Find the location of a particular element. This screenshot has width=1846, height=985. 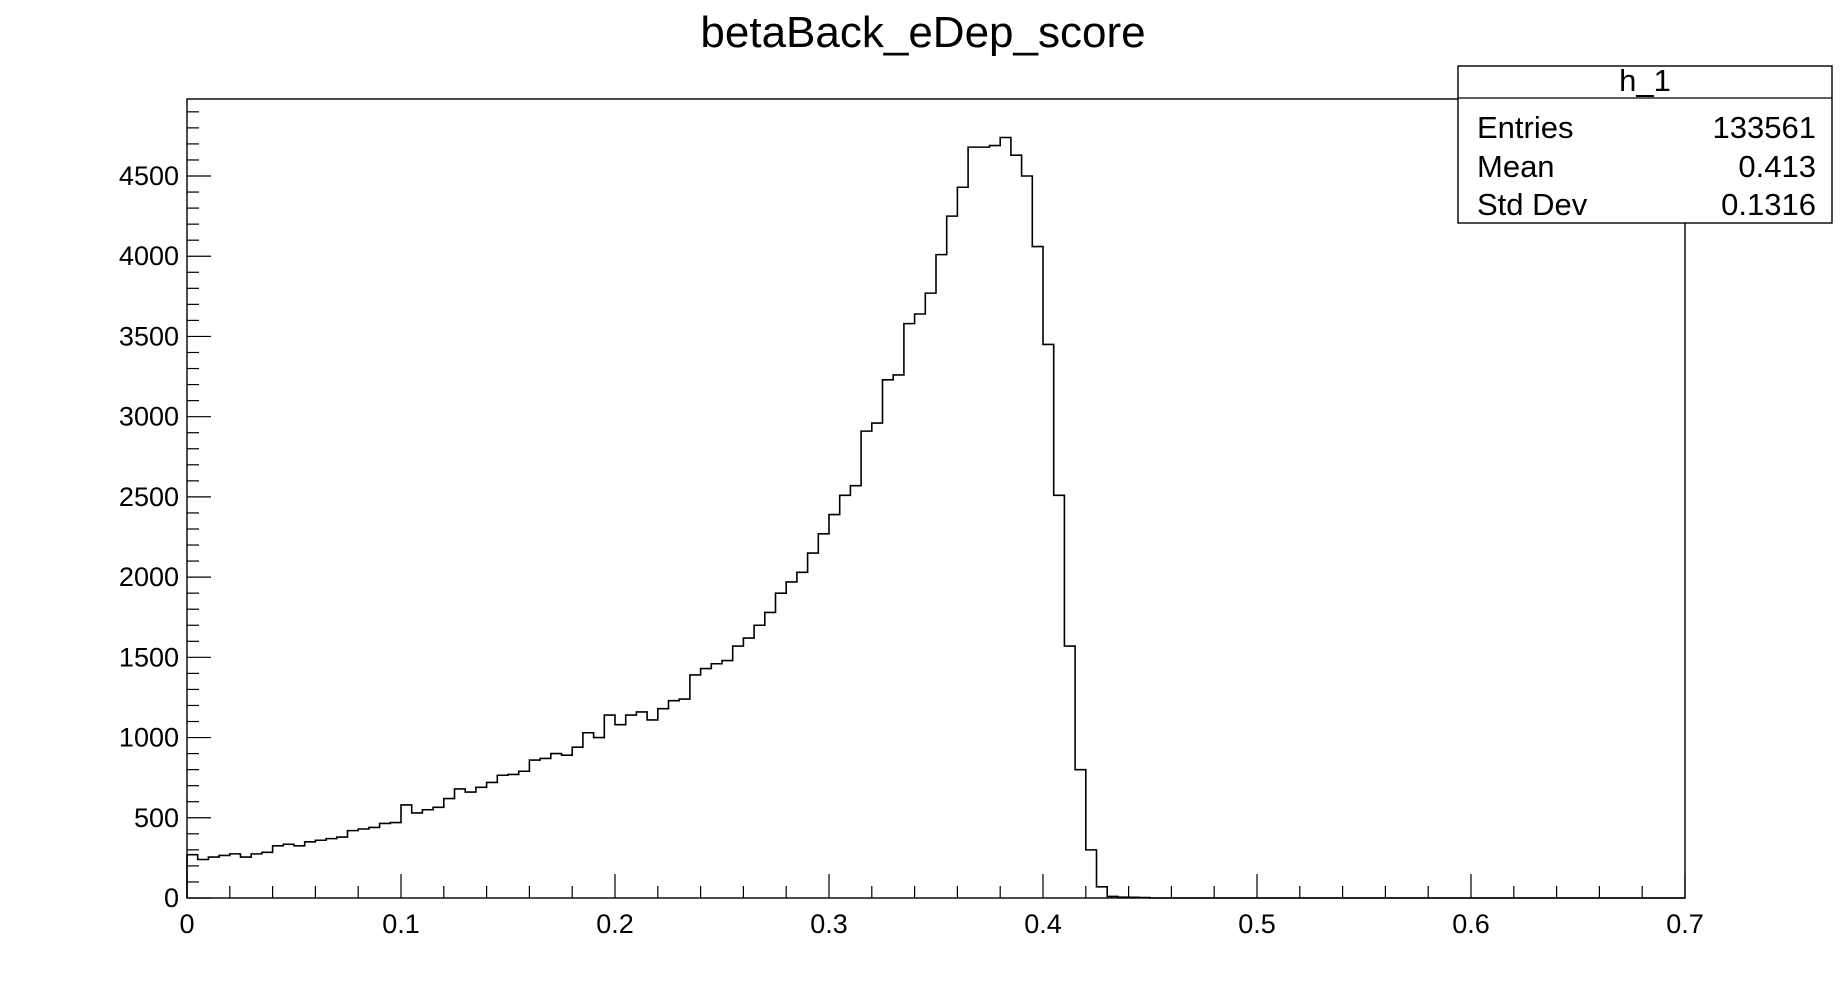

stats-stddev-label: Std Dev is located at coordinates (1532, 204).